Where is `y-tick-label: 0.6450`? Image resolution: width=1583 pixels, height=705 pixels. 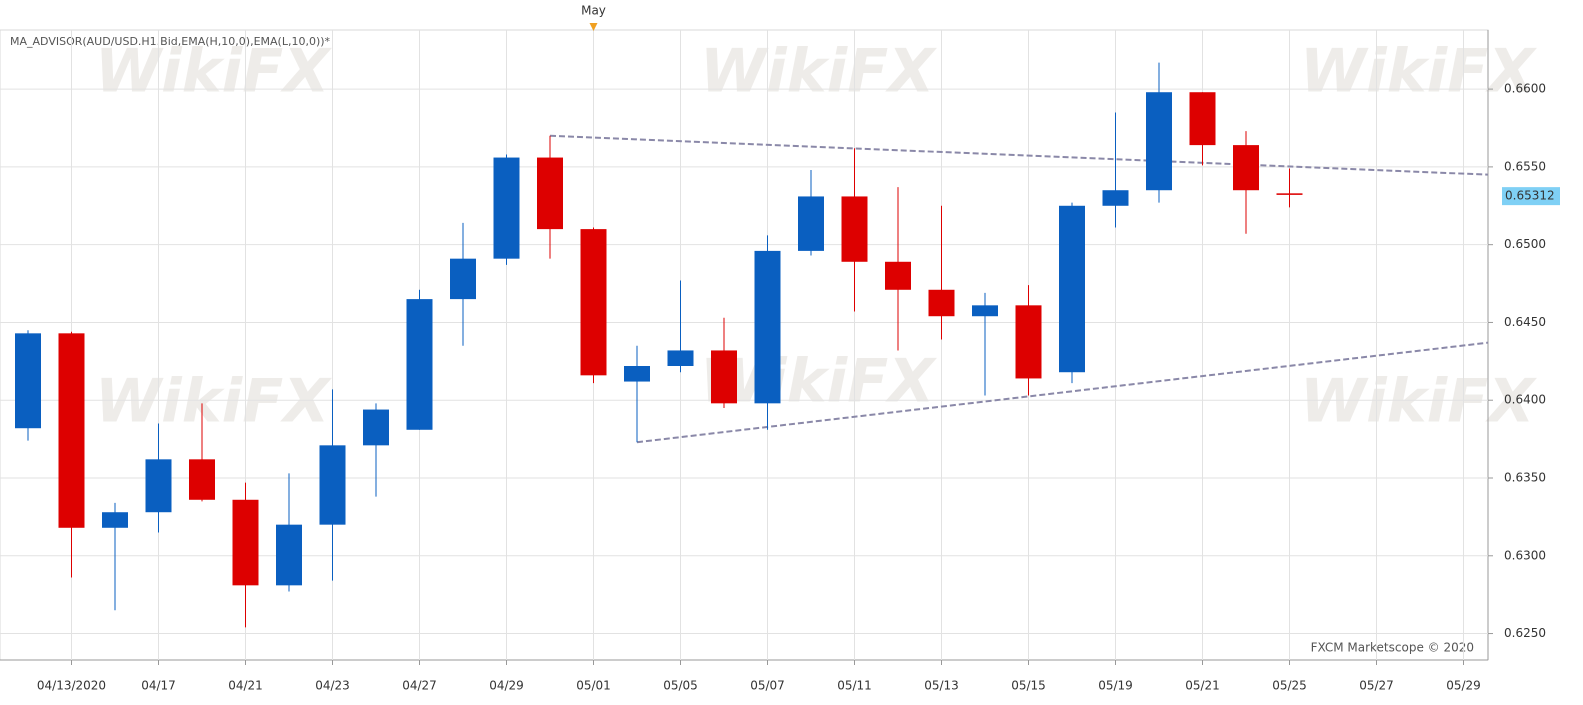 y-tick-label: 0.6450 is located at coordinates (1525, 322).